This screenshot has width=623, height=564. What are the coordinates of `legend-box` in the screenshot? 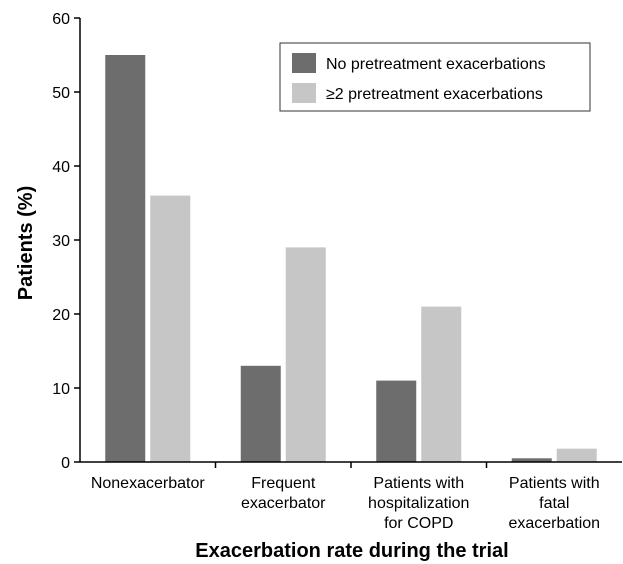 It's located at (435, 77).